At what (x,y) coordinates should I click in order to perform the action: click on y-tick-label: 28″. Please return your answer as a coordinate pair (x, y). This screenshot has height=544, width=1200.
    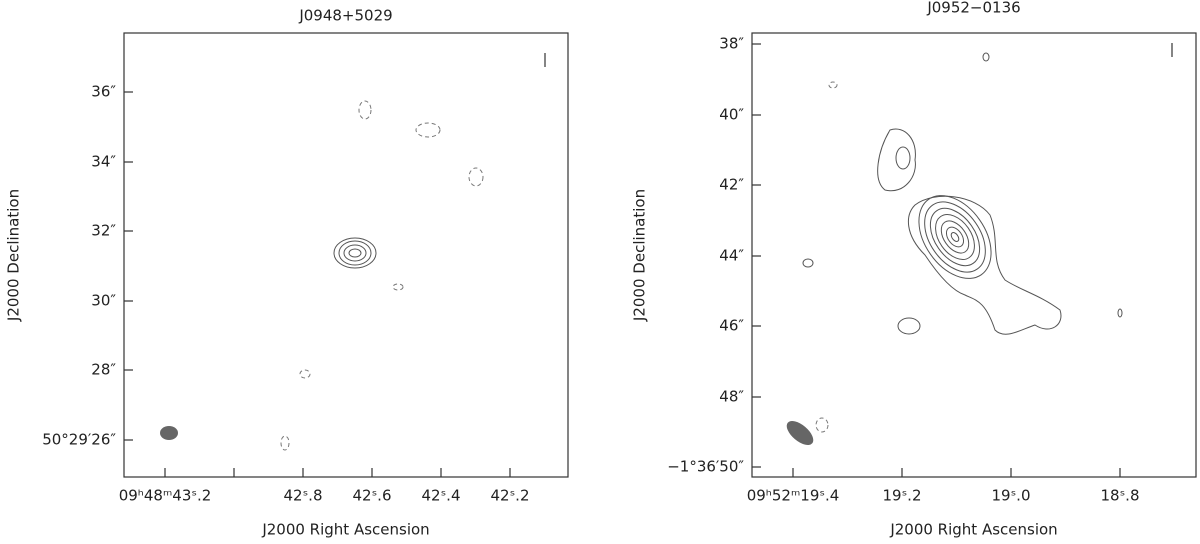
    Looking at the image, I should click on (103, 370).